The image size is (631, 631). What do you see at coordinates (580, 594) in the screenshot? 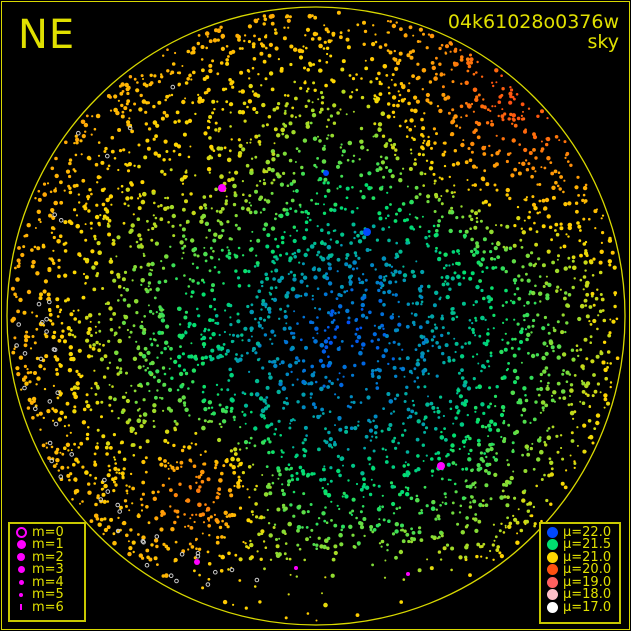
I see `mu-legend-entry: μ=18.0` at bounding box center [580, 594].